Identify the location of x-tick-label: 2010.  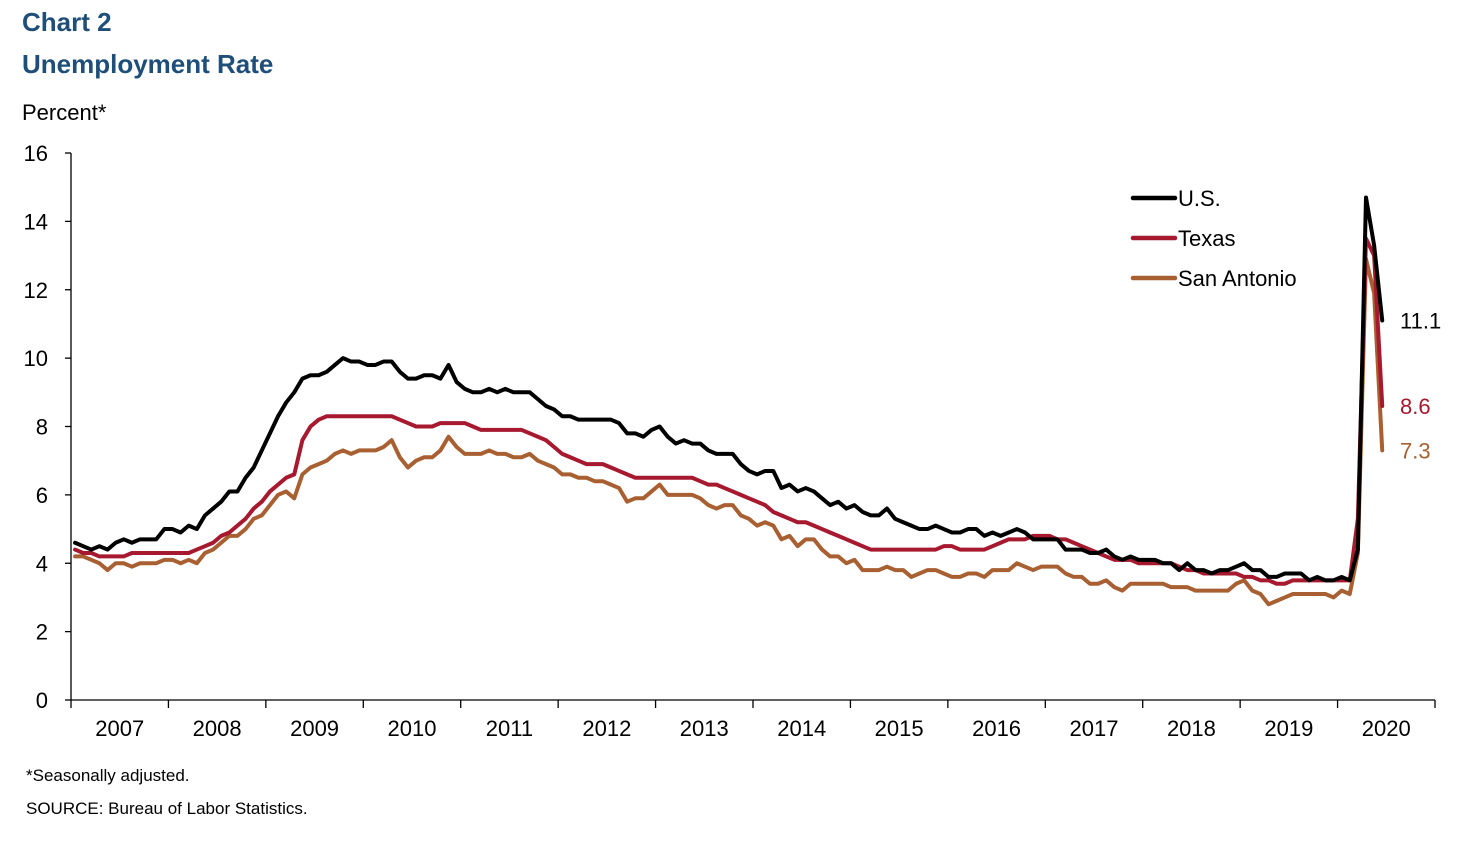
(412, 728).